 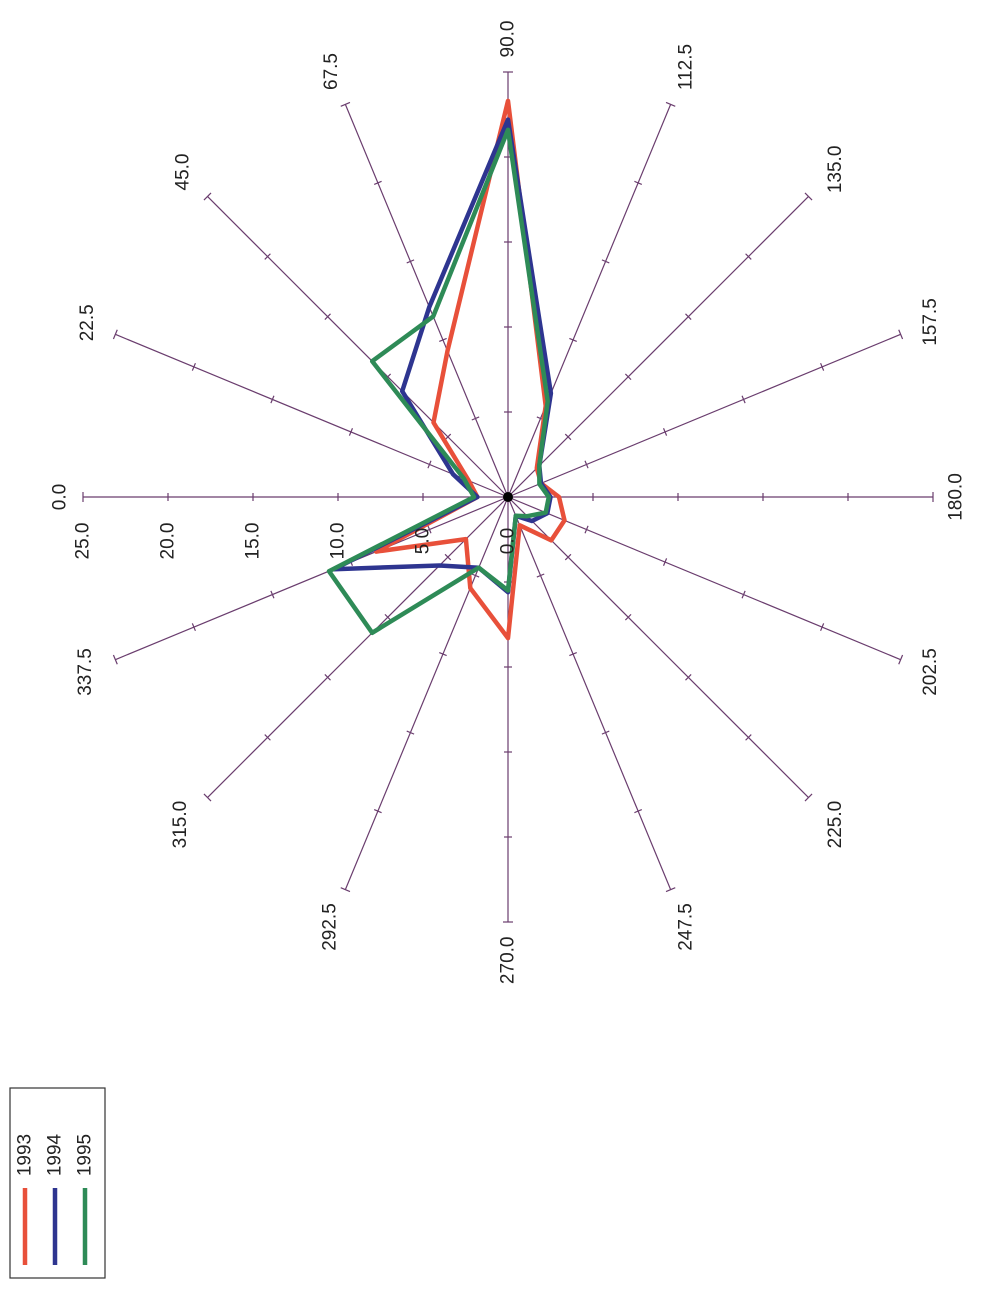 What do you see at coordinates (835, 825) in the screenshot?
I see `direction-label-225.0: 225.0` at bounding box center [835, 825].